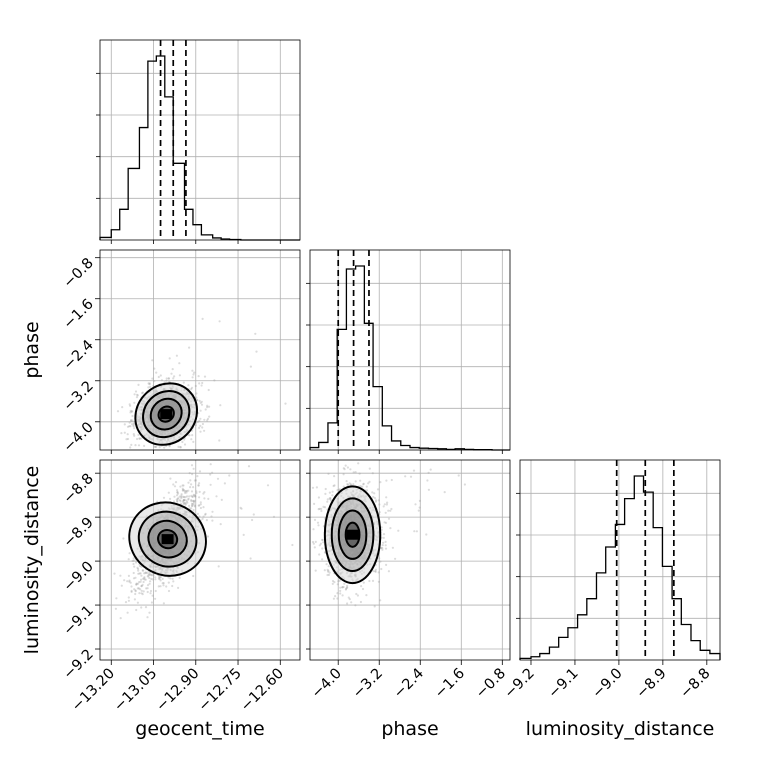 The image size is (760, 760). Describe the element at coordinates (79, 437) in the screenshot. I see `ytick-label: −4.0` at that location.